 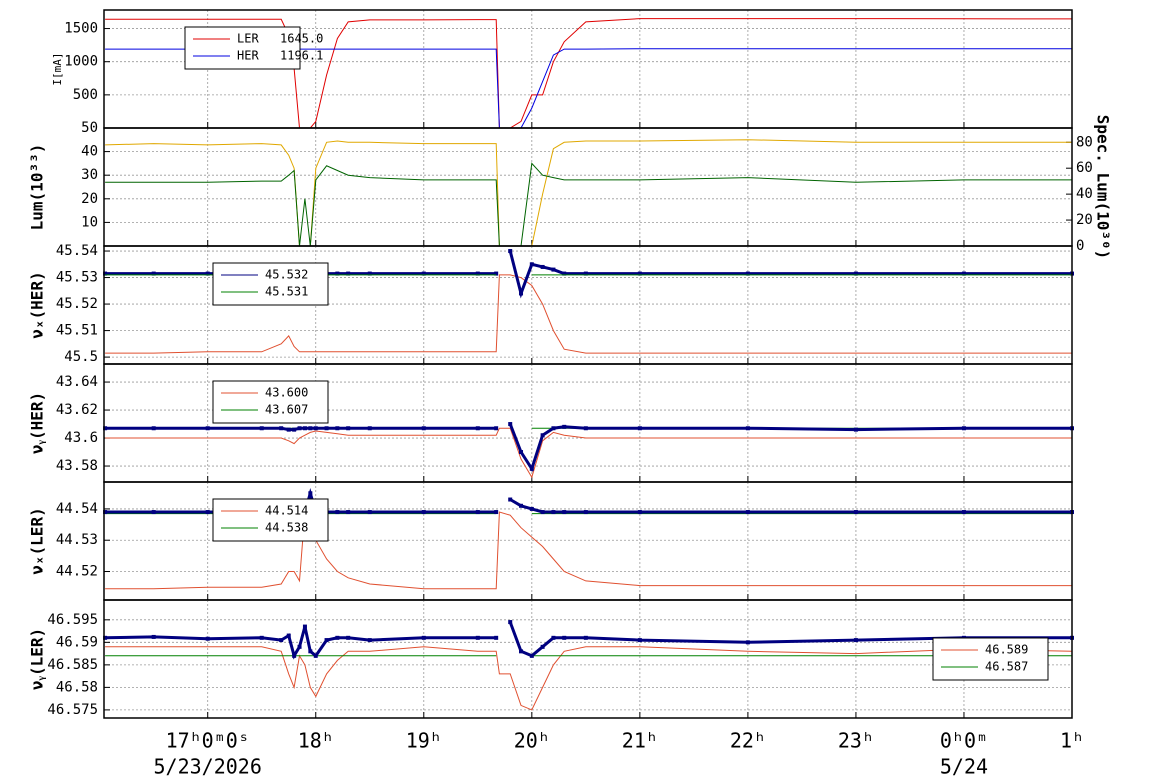 I want to click on y-tick-label: 43.64, so click(x=77, y=382).